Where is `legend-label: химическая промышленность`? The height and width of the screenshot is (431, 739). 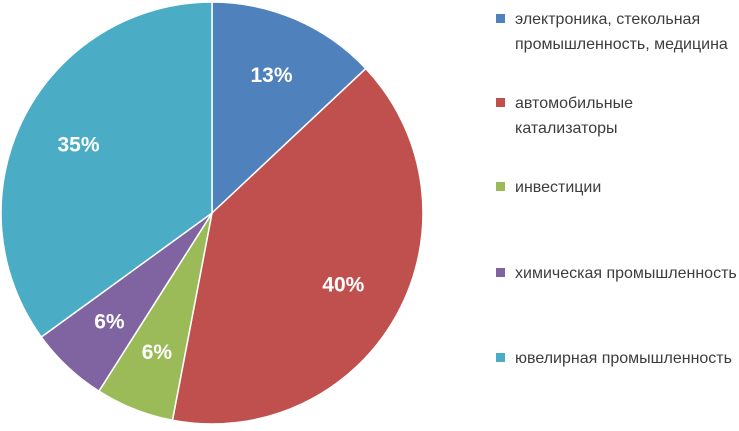 legend-label: химическая промышленность is located at coordinates (626, 273).